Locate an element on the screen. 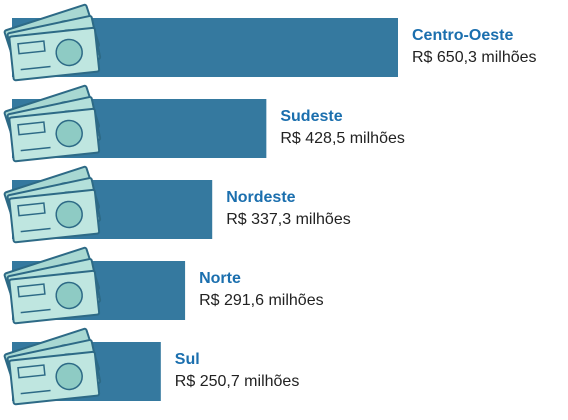 Image resolution: width=568 pixels, height=420 pixels. category-label: Sudeste is located at coordinates (311, 116).